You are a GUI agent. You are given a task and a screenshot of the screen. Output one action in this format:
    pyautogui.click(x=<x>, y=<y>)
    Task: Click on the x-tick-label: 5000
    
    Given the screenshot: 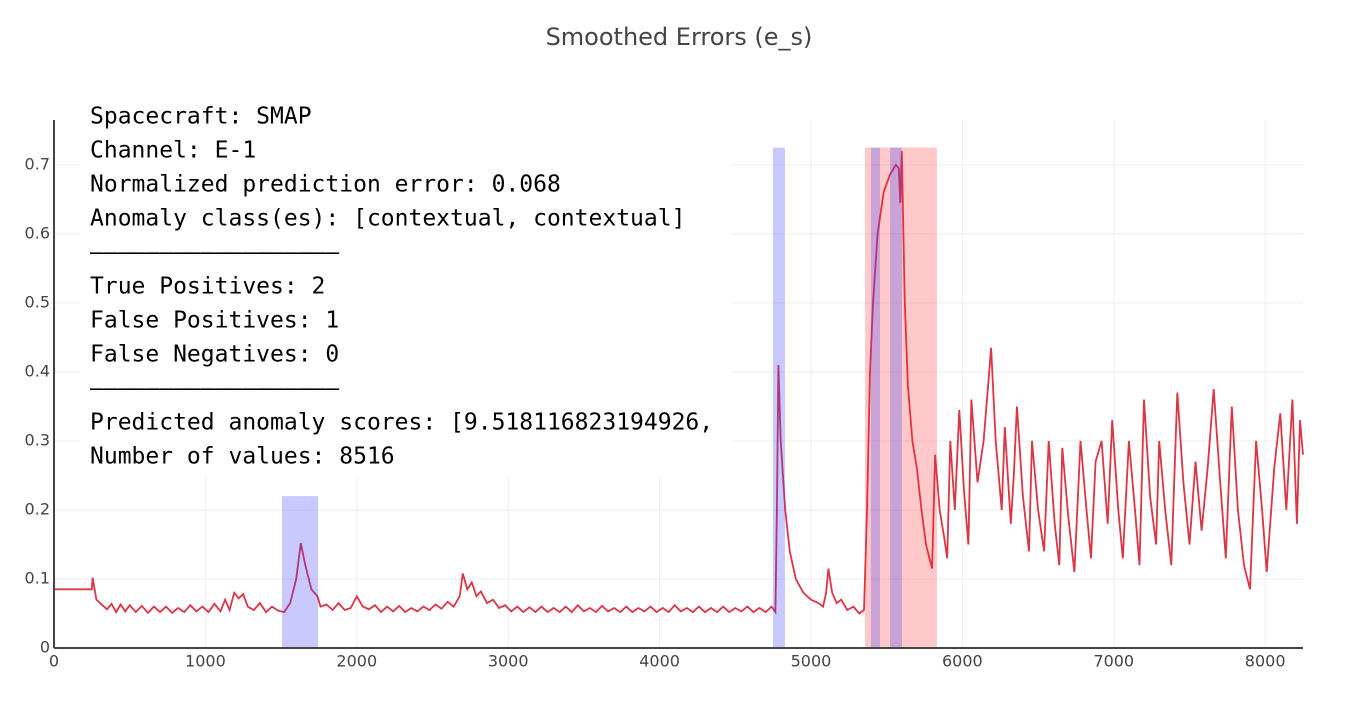 What is the action you would take?
    pyautogui.click(x=811, y=661)
    